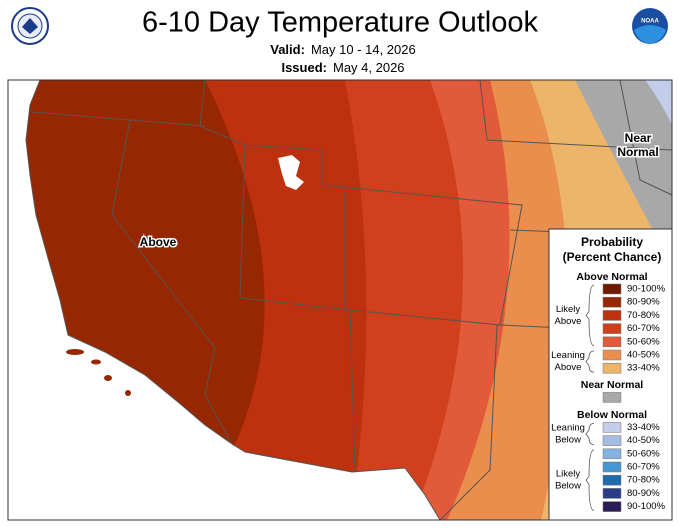 The image size is (680, 530). I want to click on valid-dates: May 10 - 14, 2026, so click(363, 49).